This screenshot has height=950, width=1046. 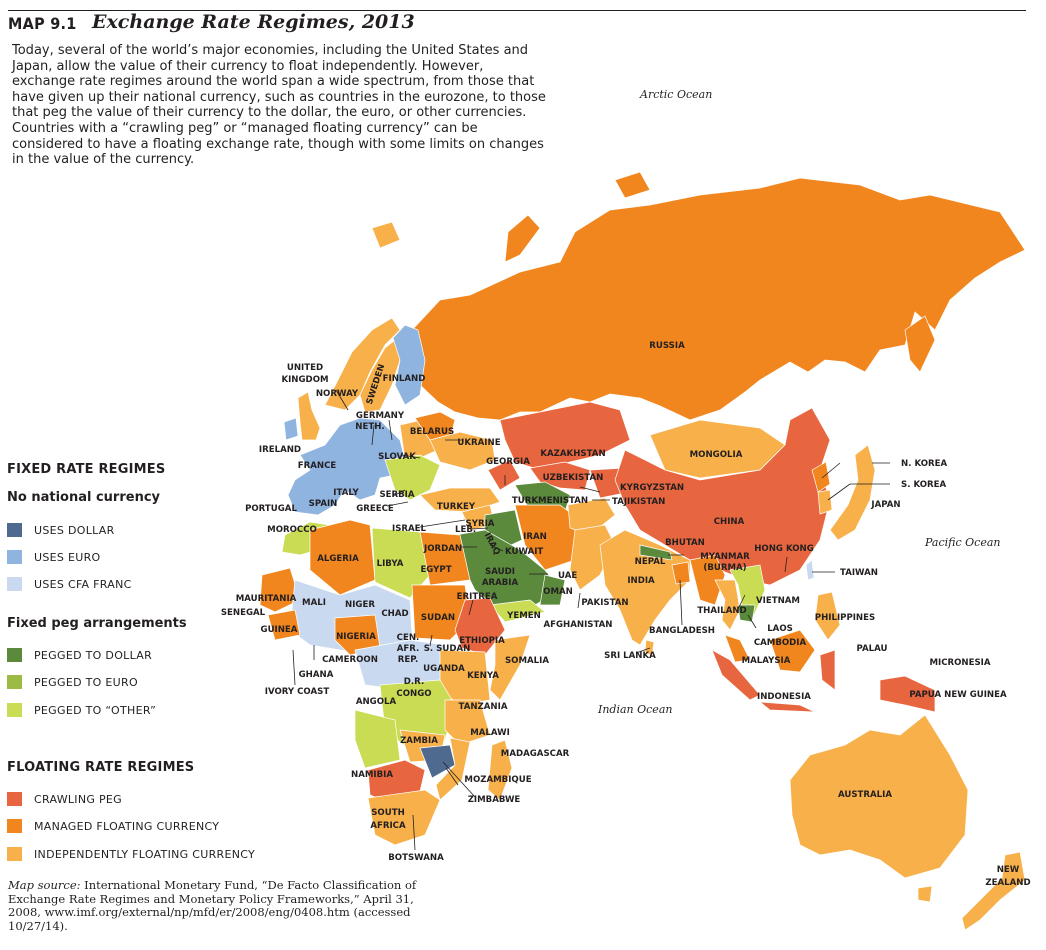 What do you see at coordinates (634, 709) in the screenshot?
I see `ocean-indian: Indian Ocean` at bounding box center [634, 709].